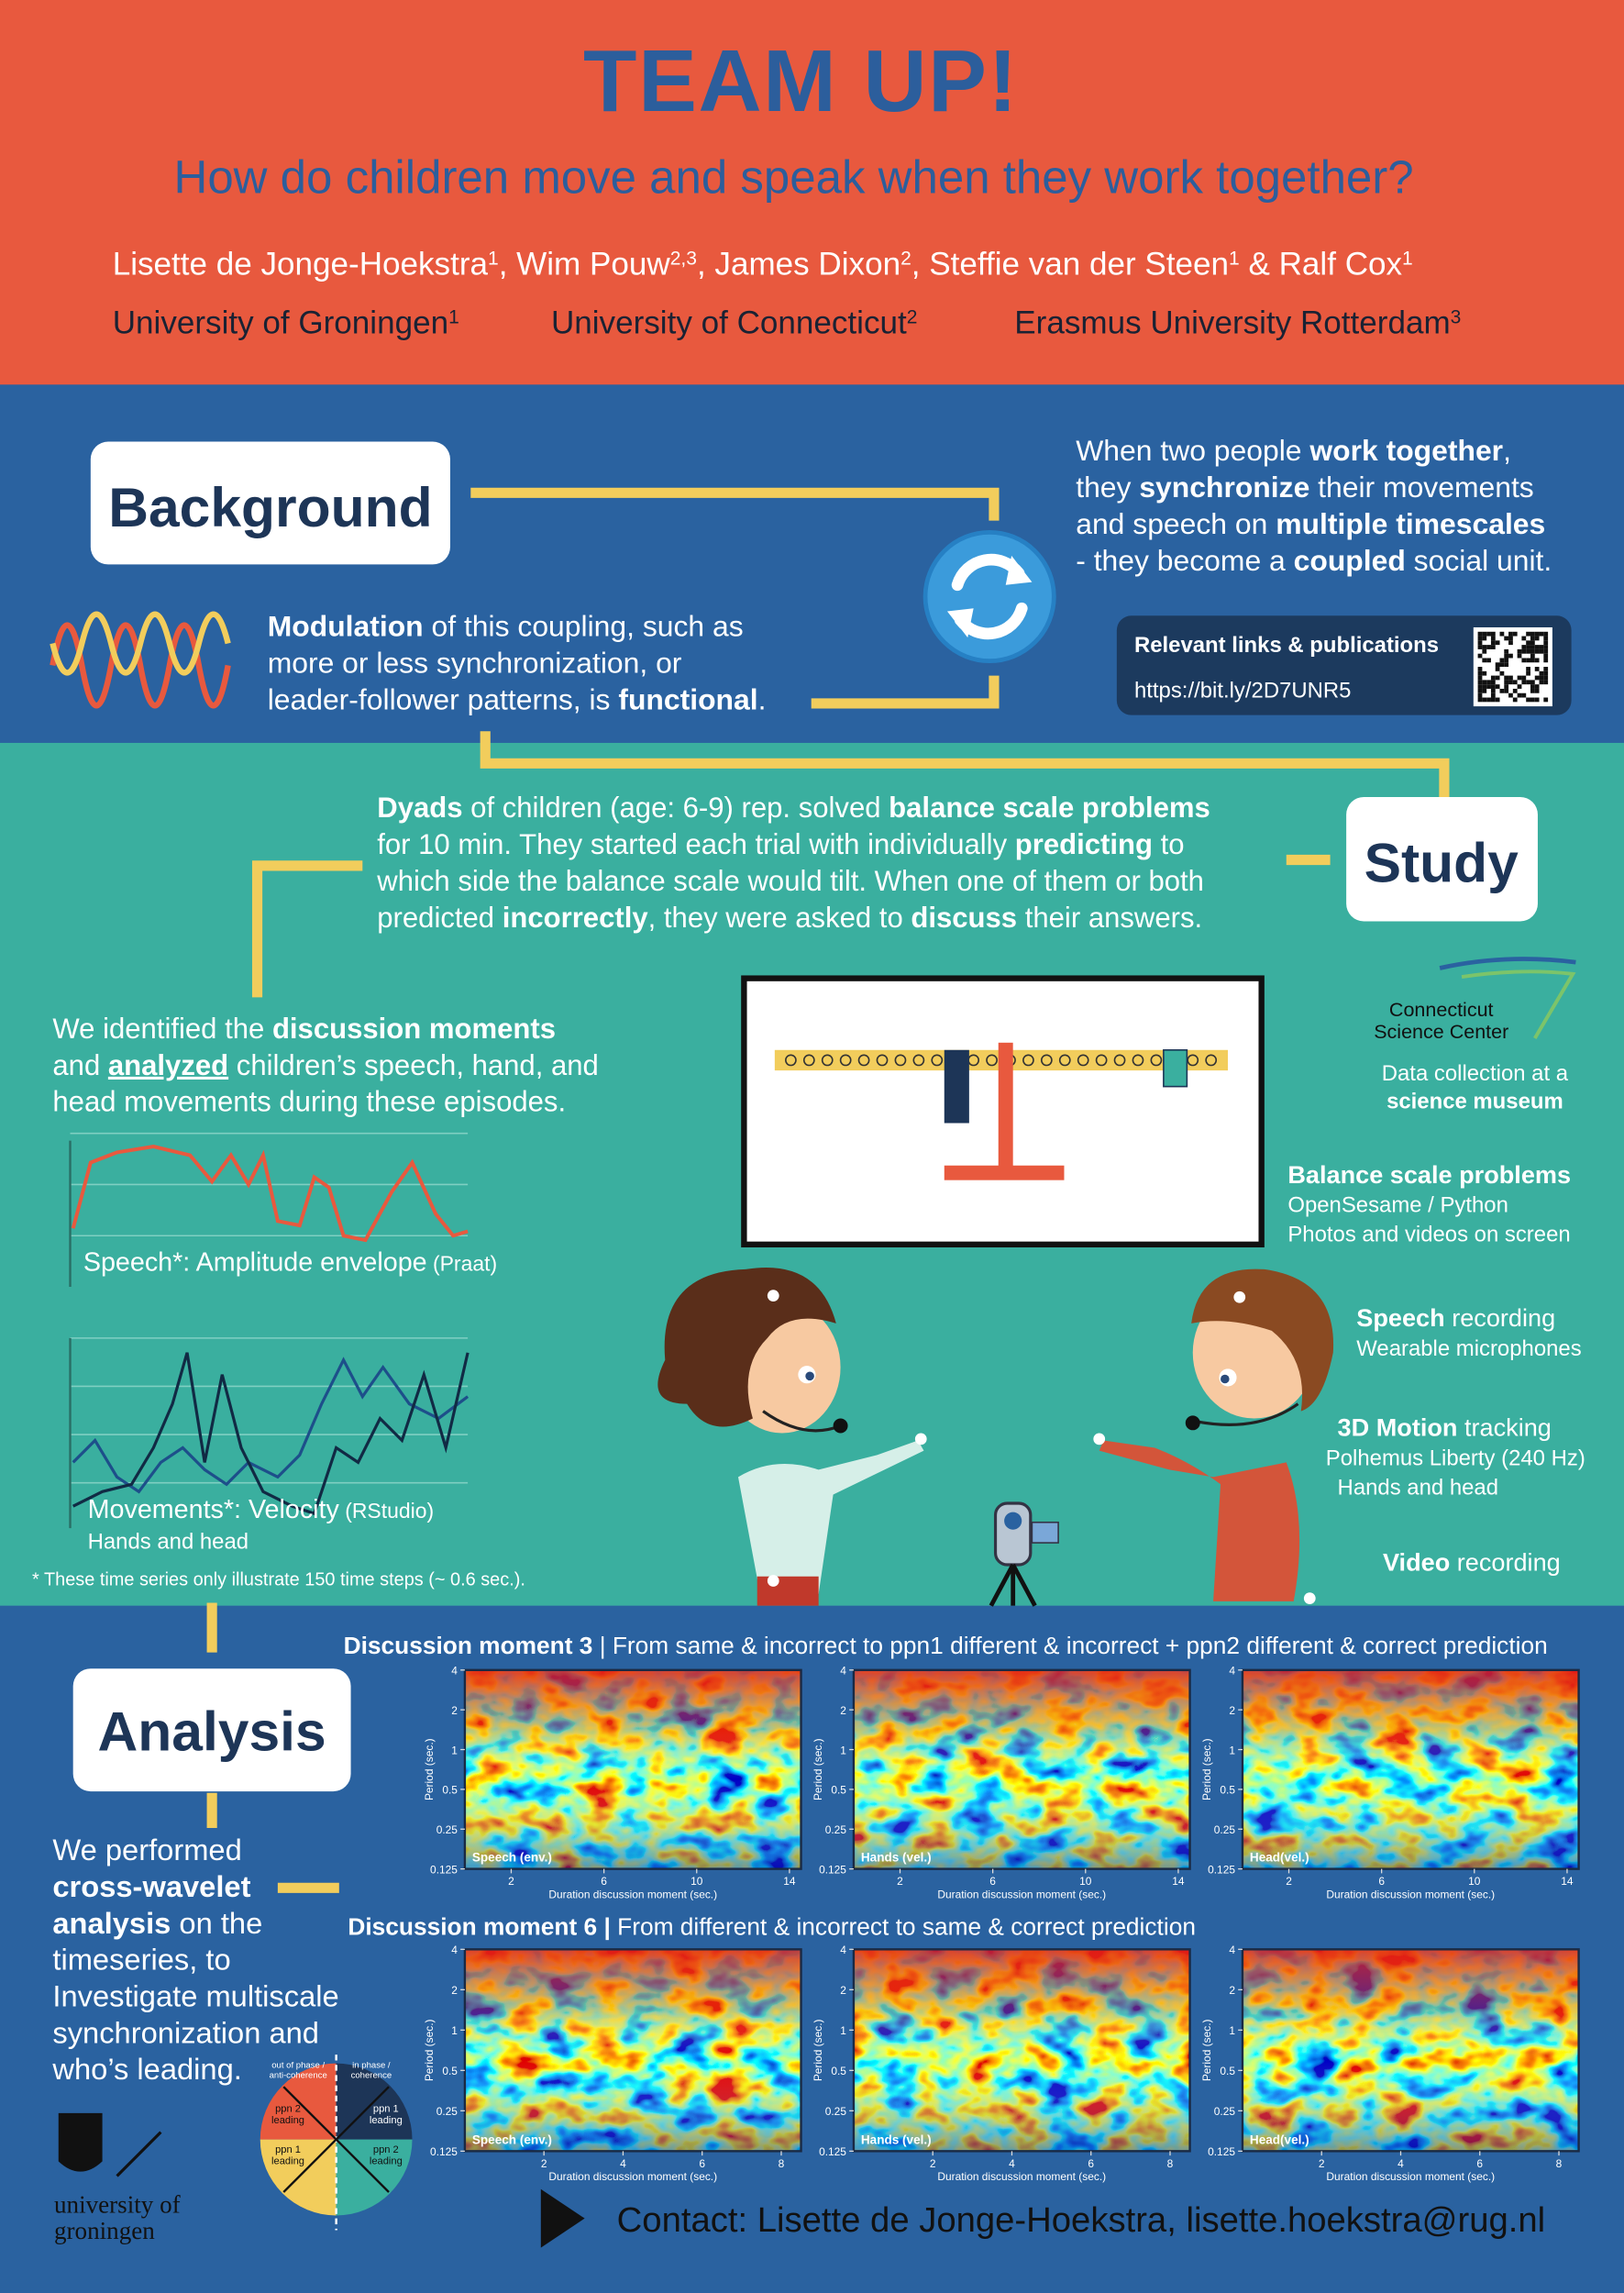 The height and width of the screenshot is (2293, 1624). I want to click on university-logo: groningen, so click(104, 2230).